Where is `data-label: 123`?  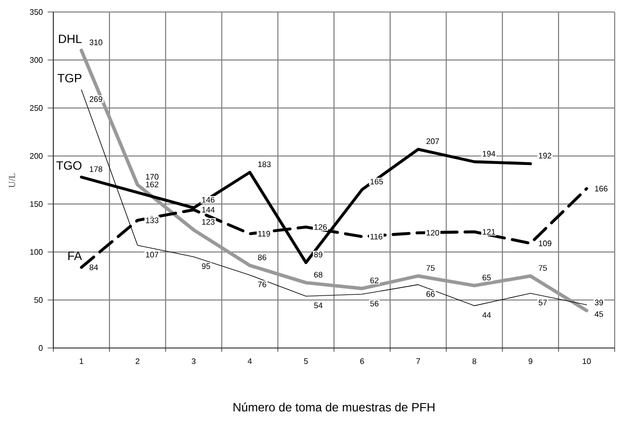 data-label: 123 is located at coordinates (208, 222).